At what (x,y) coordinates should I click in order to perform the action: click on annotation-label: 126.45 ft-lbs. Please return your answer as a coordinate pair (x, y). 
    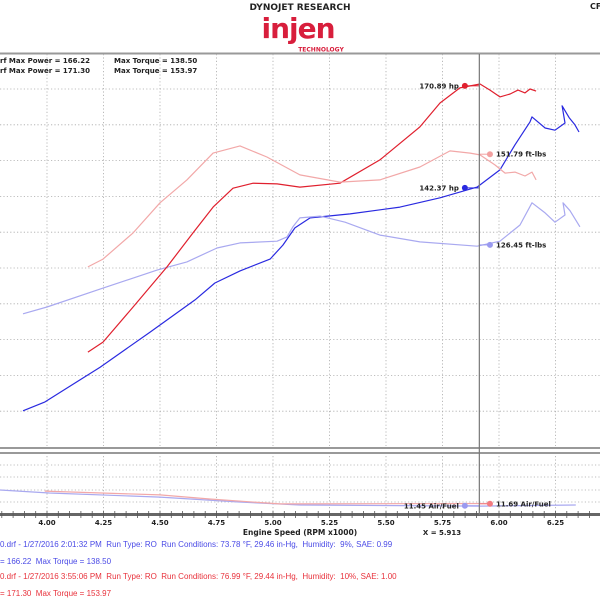
    Looking at the image, I should click on (521, 245).